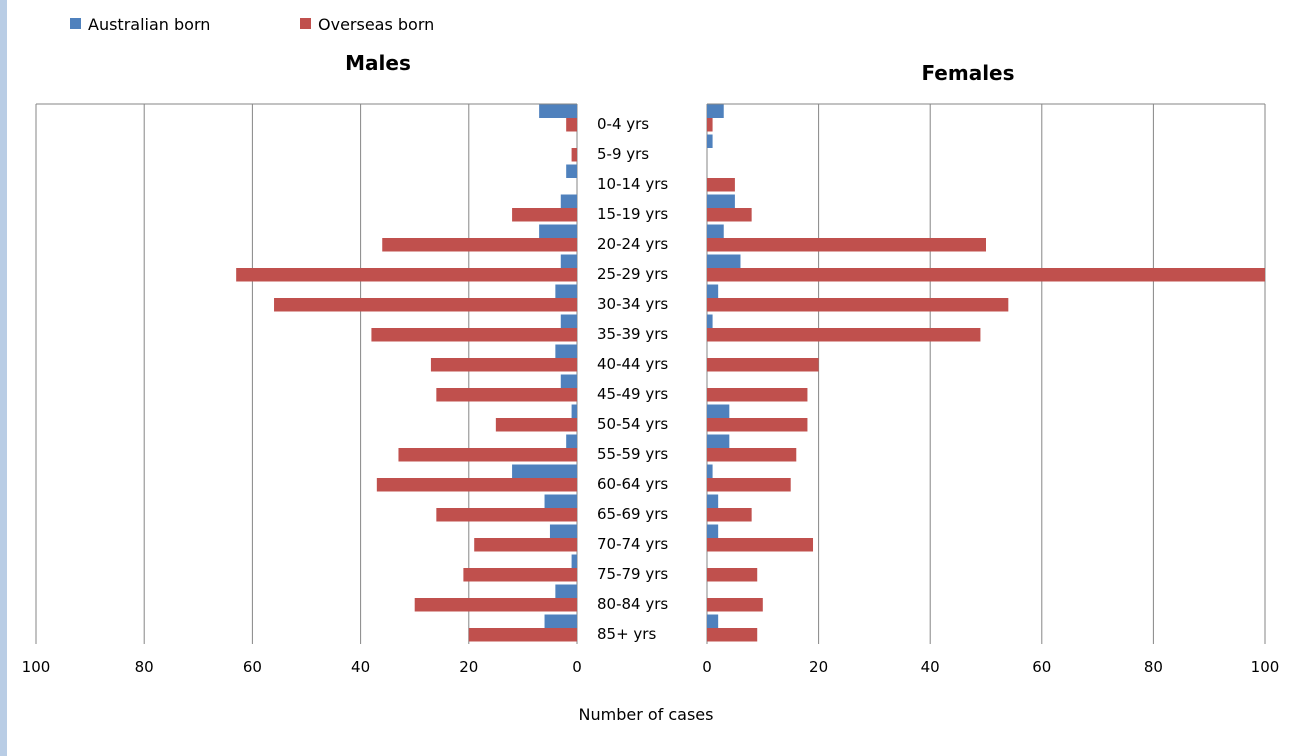  Describe the element at coordinates (623, 124) in the screenshot. I see `age-group-label: 0-4 yrs` at that location.